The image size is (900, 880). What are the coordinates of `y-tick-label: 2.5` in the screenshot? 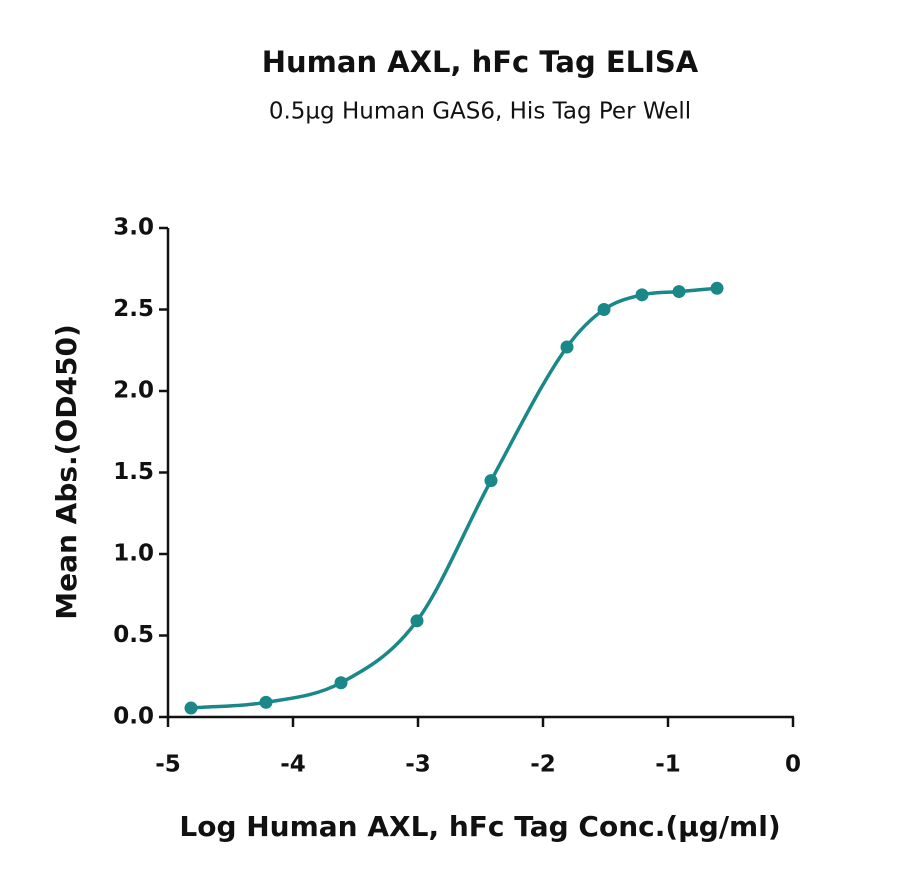 It's located at (133, 309).